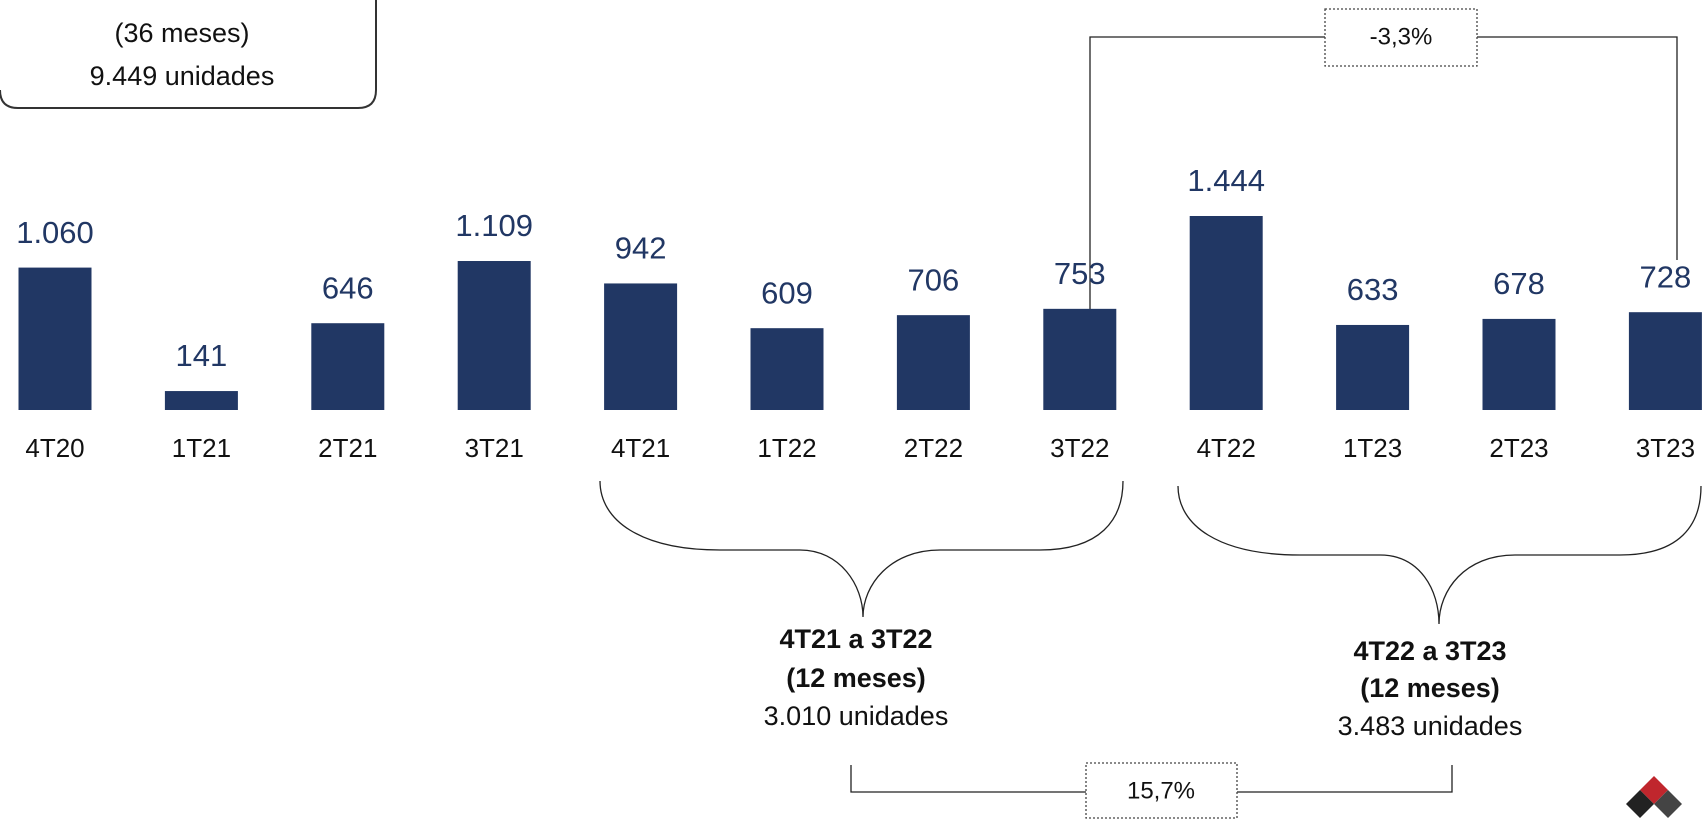  I want to click on x-tick-label: 4T20, so click(54, 448).